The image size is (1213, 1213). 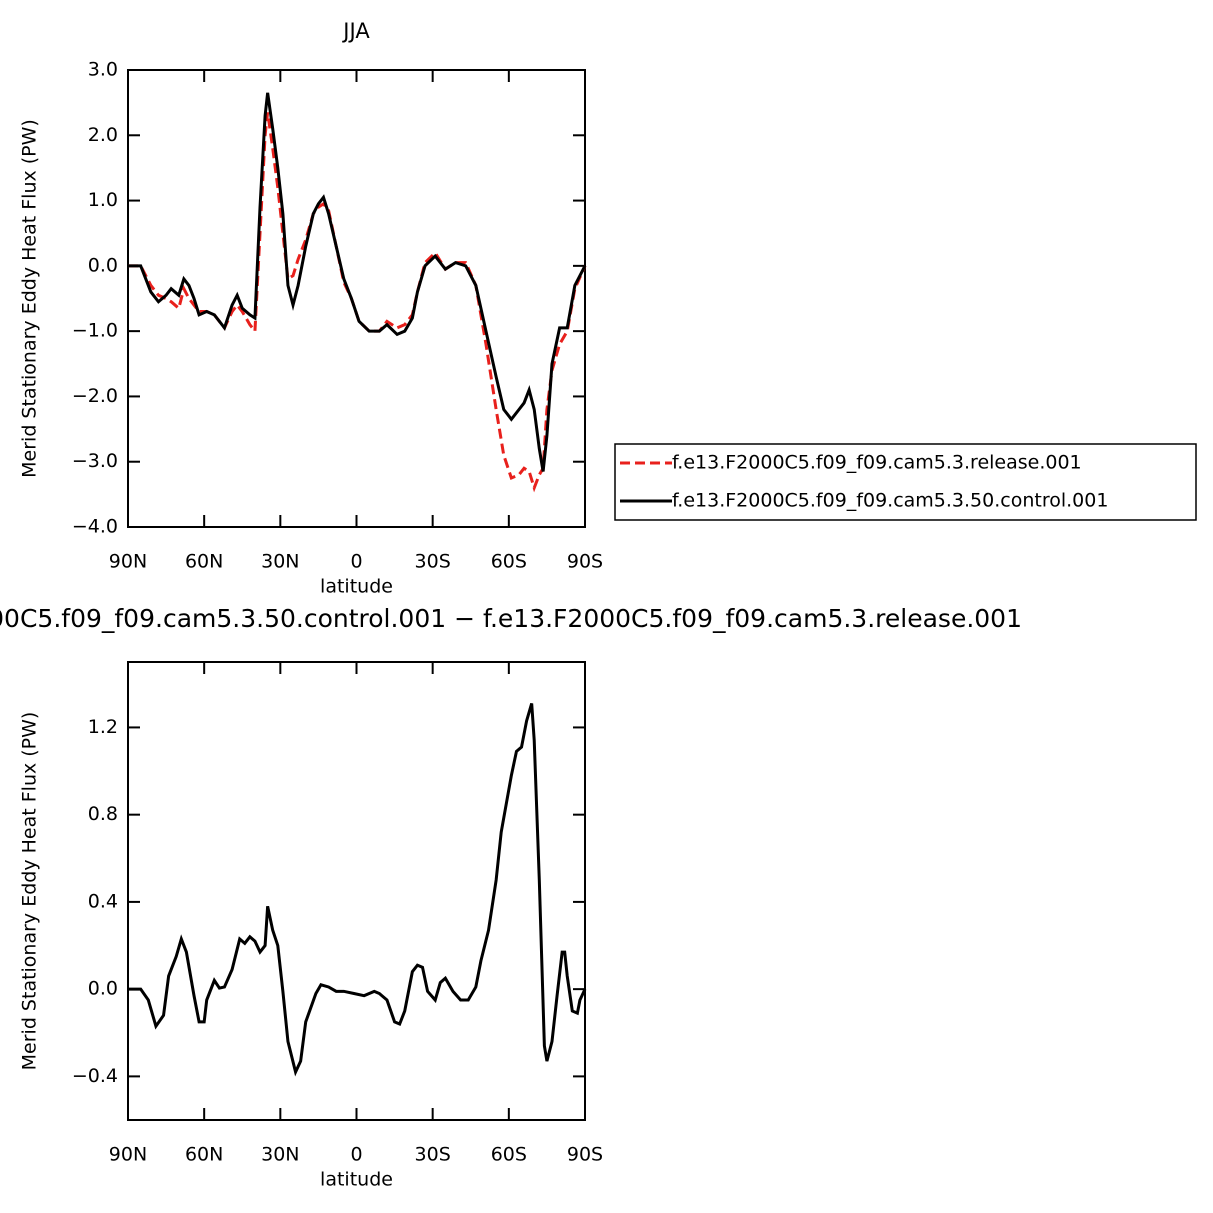 I want to click on y-tick-label: −2.0, so click(x=95, y=396).